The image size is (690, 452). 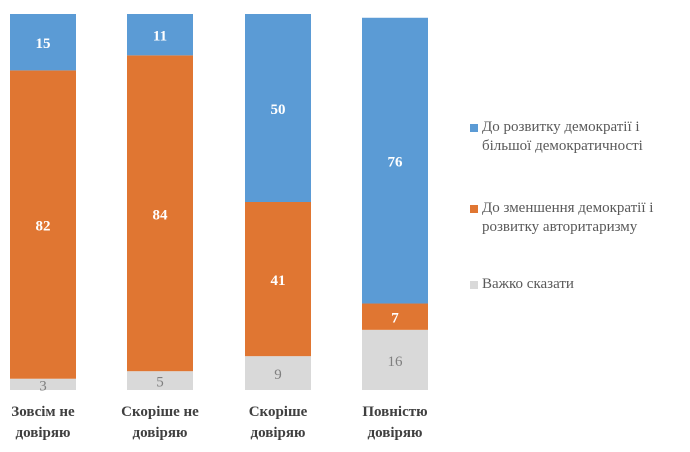 What do you see at coordinates (560, 227) in the screenshot?
I see `legend-label: розвитку авторитаризму` at bounding box center [560, 227].